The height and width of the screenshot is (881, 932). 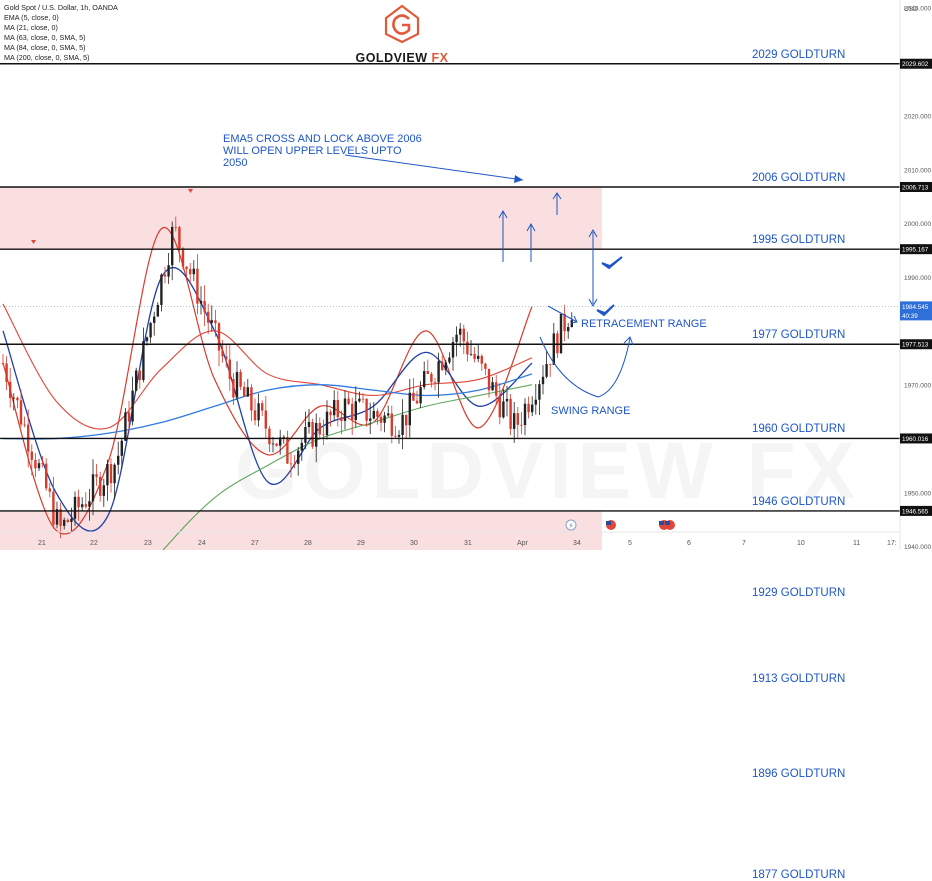 I want to click on level-label: 1960 GOLDTURN, so click(x=799, y=429).